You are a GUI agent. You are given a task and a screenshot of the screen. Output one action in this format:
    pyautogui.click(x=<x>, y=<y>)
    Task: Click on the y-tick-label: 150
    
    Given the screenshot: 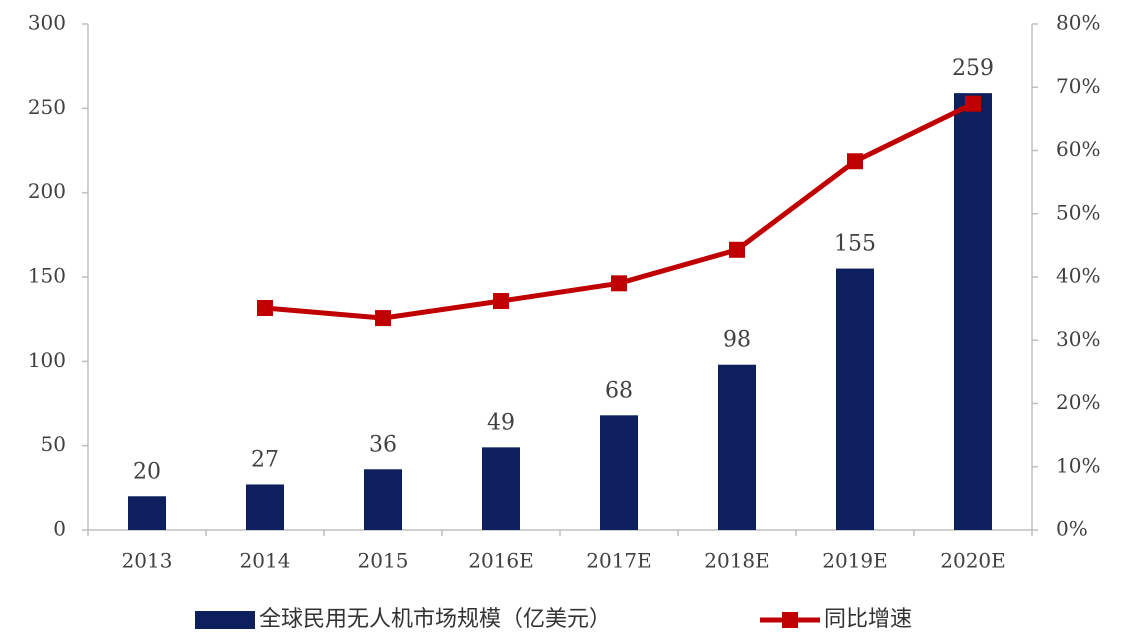 What is the action you would take?
    pyautogui.click(x=47, y=276)
    